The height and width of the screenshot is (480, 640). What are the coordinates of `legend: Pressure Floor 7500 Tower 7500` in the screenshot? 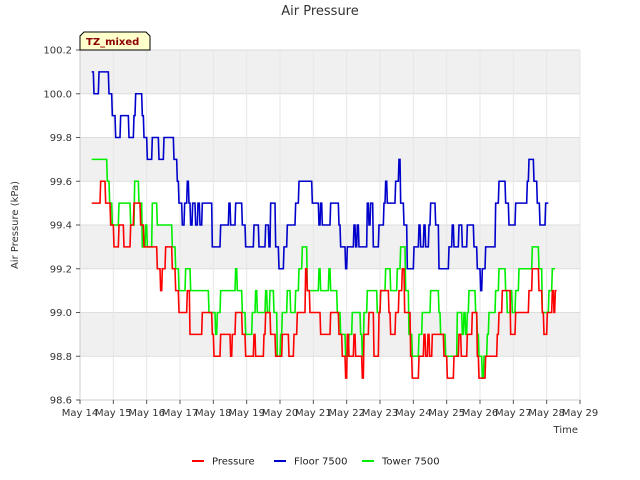 It's located at (316, 462).